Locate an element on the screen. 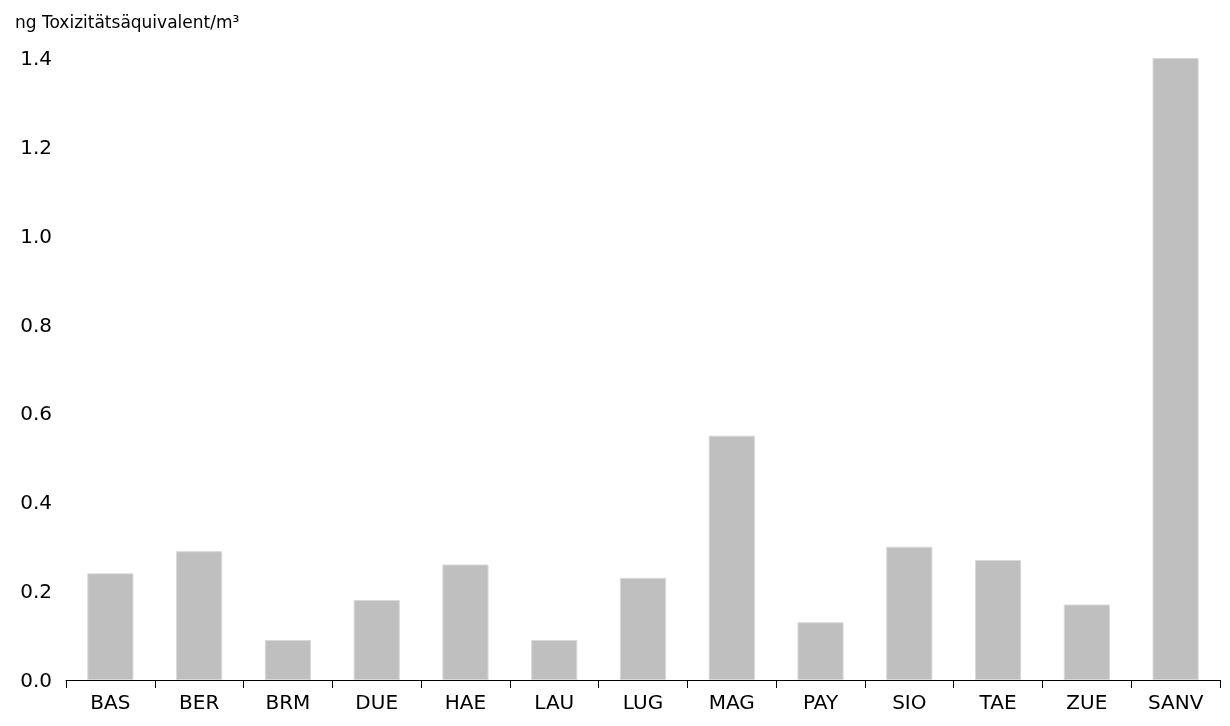  x-tick-label: ZUE is located at coordinates (1087, 702).